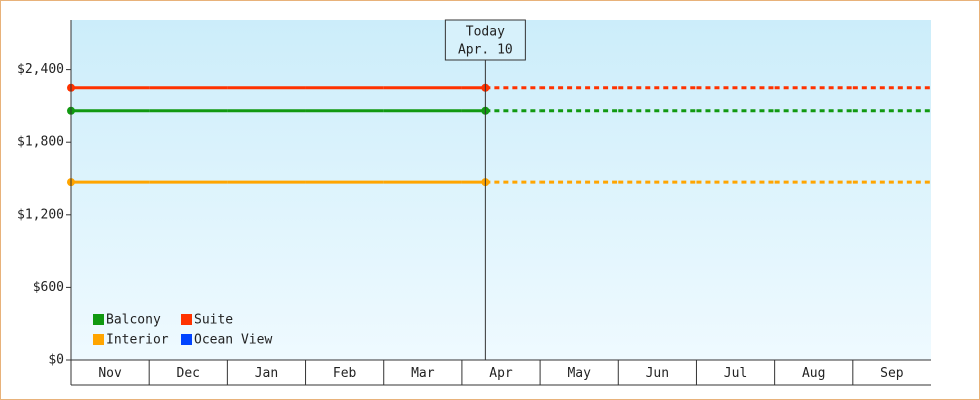 The width and height of the screenshot is (980, 400). What do you see at coordinates (423, 373) in the screenshot?
I see `x-tick-label: Mar` at bounding box center [423, 373].